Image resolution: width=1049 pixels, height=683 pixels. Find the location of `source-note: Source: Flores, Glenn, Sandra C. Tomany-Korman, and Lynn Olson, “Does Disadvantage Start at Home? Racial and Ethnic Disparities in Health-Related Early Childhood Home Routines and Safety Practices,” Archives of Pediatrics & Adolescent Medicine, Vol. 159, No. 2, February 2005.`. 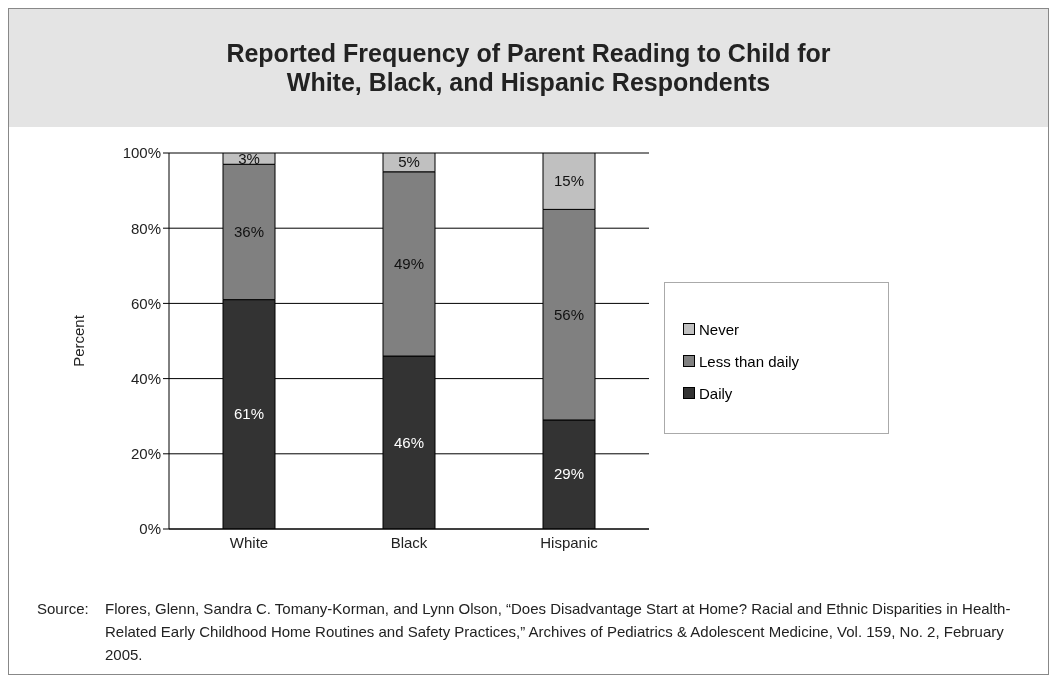

source-note: Source: Flores, Glenn, Sandra C. Tomany-Korman, and Lynn Olson, “Does Disadvantage Start at Home? Racial and Ethnic Disparities in Health-Related Early Childhood Home Routines and Safety Practices,” Archives of Pediatrics & Adolescent Medicine, Vol. 159, No. 2, February 2005. is located at coordinates (524, 632).